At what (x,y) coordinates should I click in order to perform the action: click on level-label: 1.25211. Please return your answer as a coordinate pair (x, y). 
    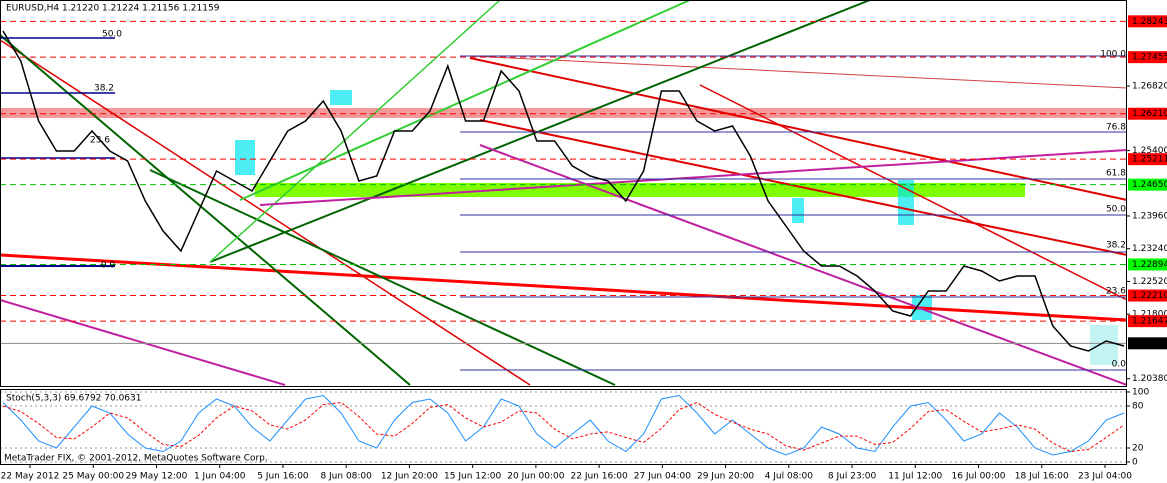
    Looking at the image, I should click on (1149, 160).